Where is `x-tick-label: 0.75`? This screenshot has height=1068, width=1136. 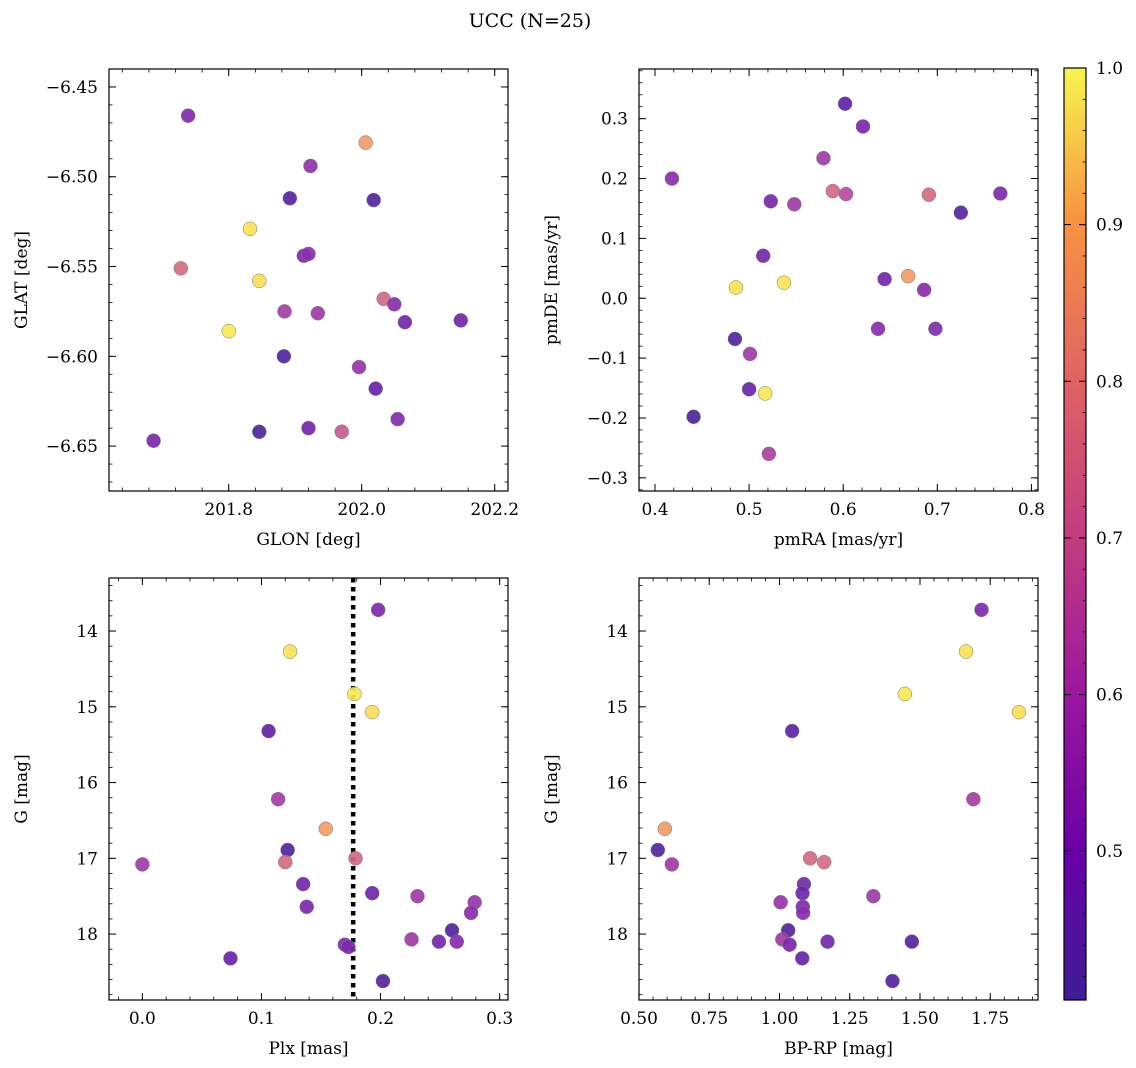
x-tick-label: 0.75 is located at coordinates (709, 1019).